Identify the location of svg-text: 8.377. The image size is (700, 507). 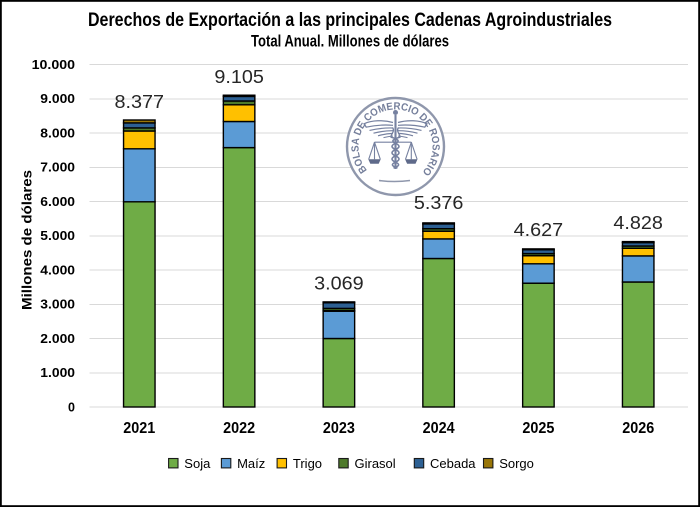
(140, 101).